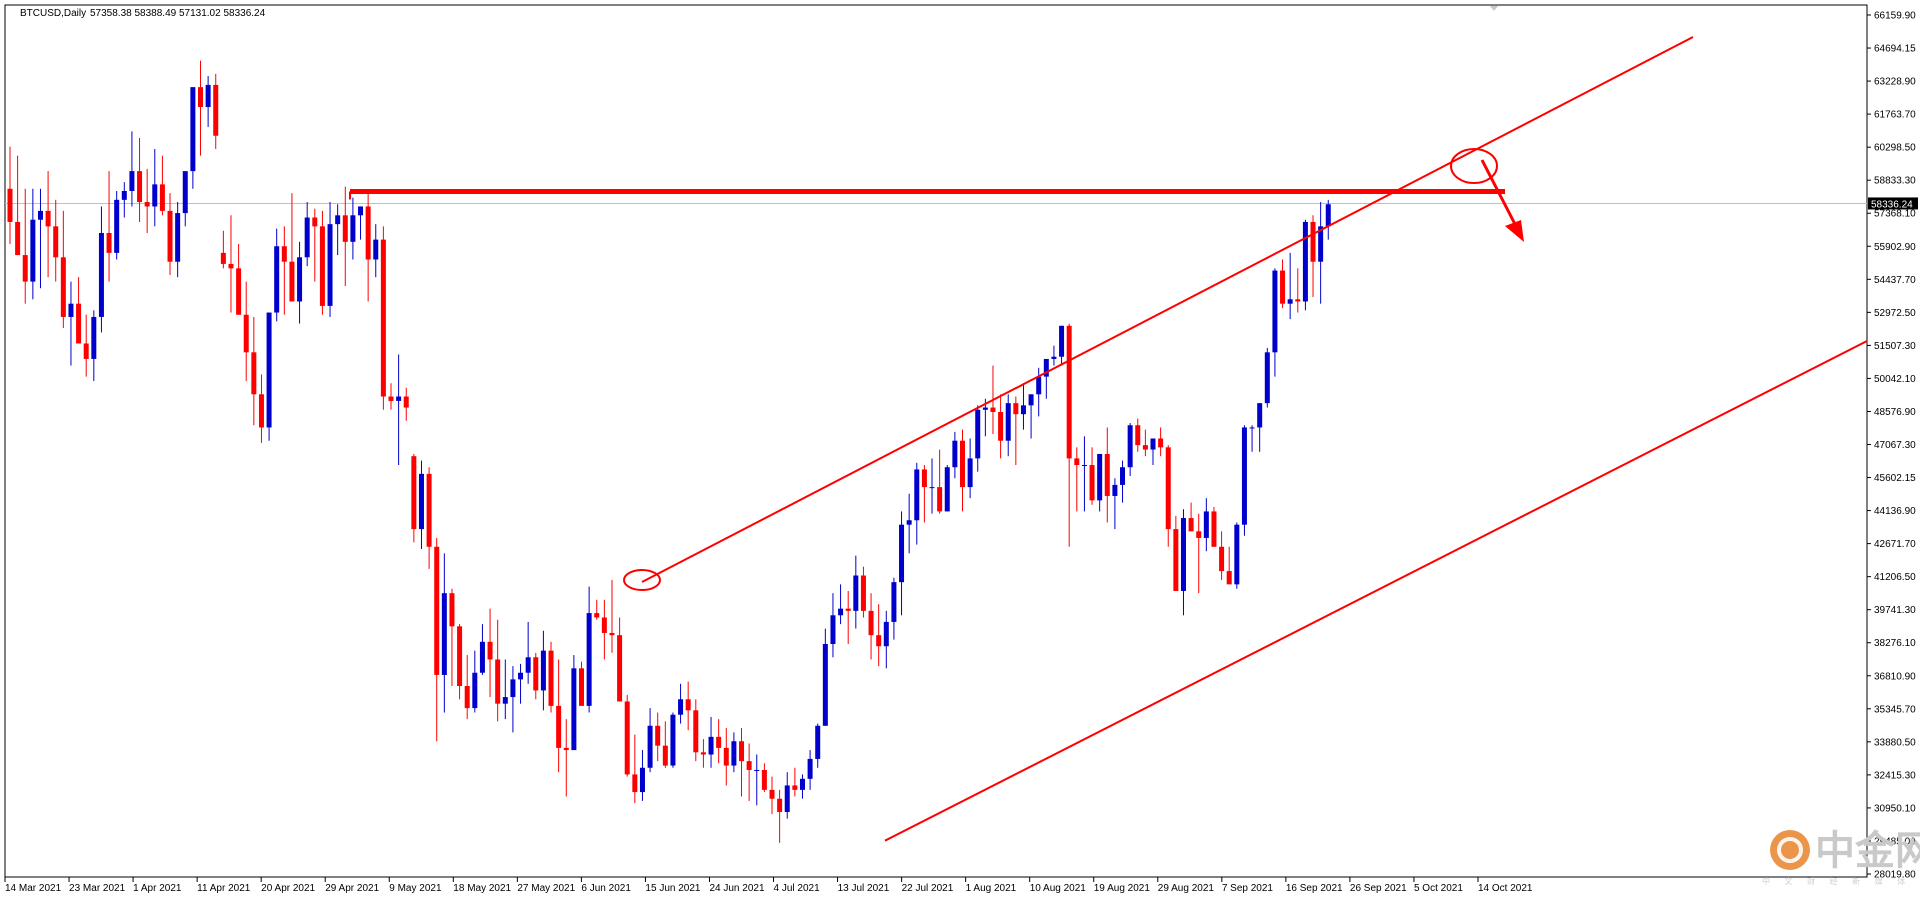 This screenshot has height=900, width=1920. I want to click on x-tick-label: 29 Apr 2021, so click(352, 888).